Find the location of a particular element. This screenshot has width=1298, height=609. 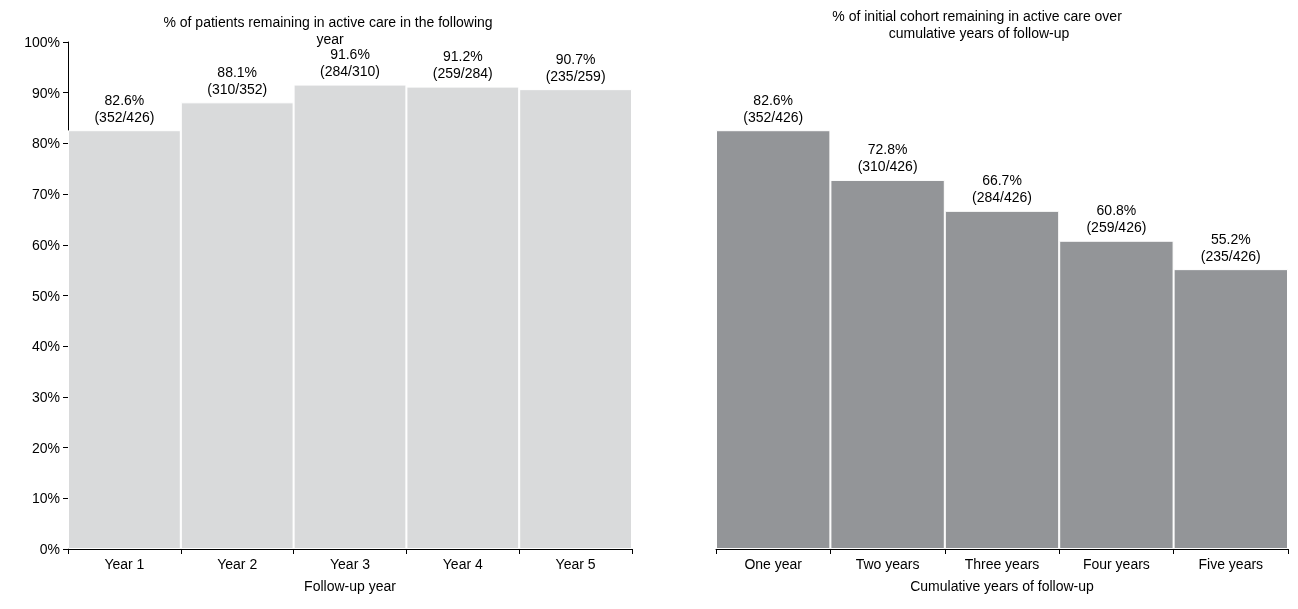

data-label: 72.8% (310/426) is located at coordinates (887, 158).